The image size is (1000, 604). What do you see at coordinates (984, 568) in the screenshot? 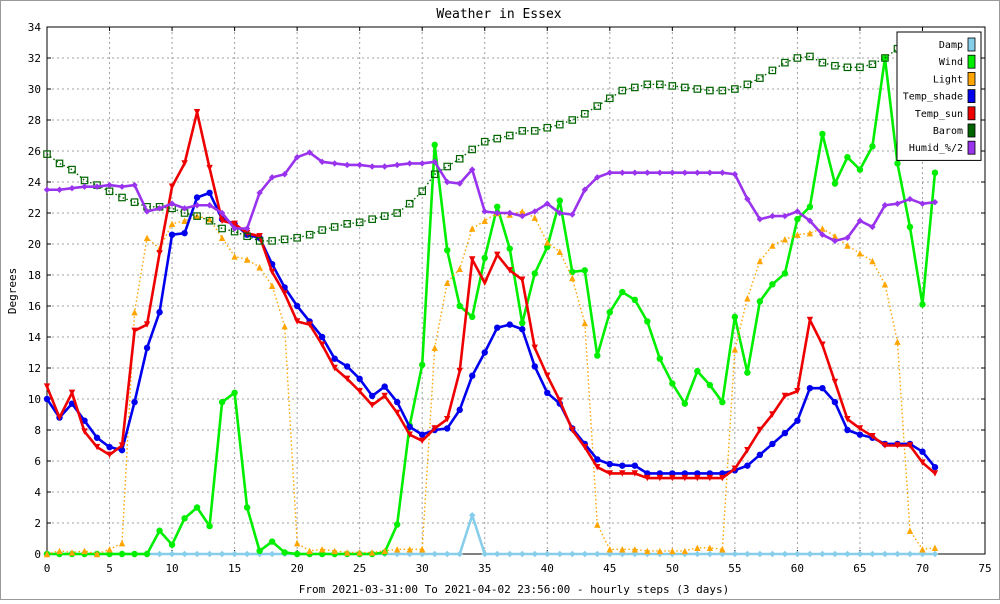
I see `x-tick-label: 75` at bounding box center [984, 568].